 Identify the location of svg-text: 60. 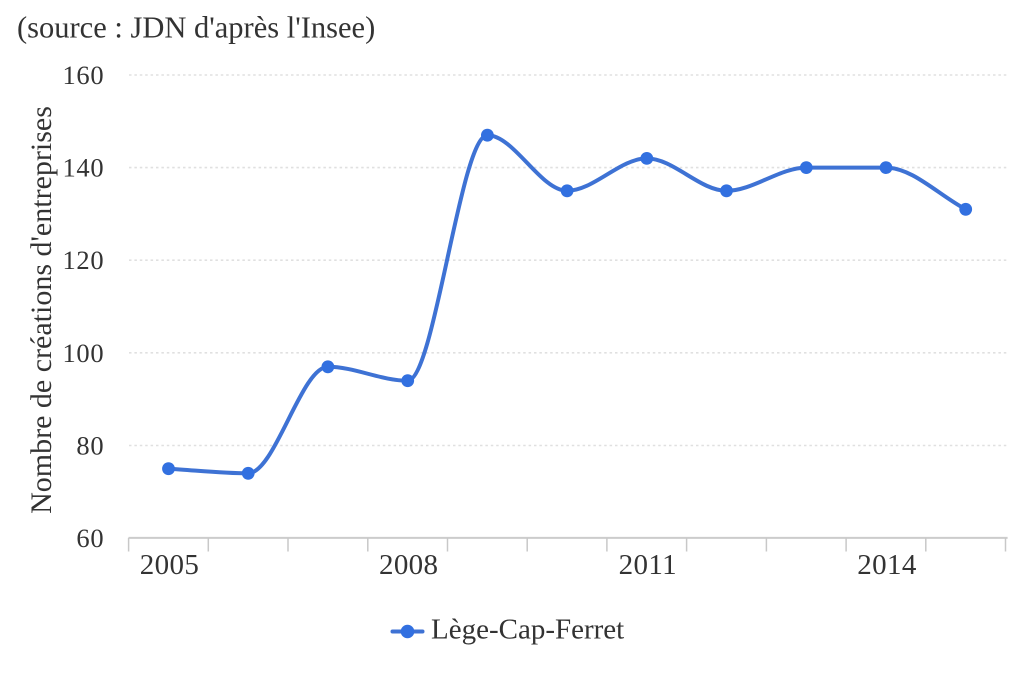
(90, 538).